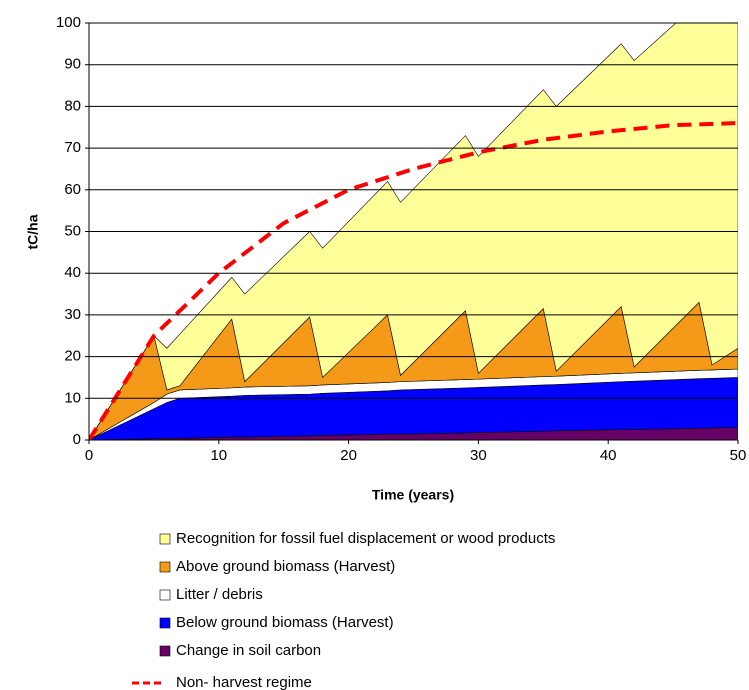 Image resolution: width=749 pixels, height=690 pixels. I want to click on y-tick-label: 20, so click(72, 356).